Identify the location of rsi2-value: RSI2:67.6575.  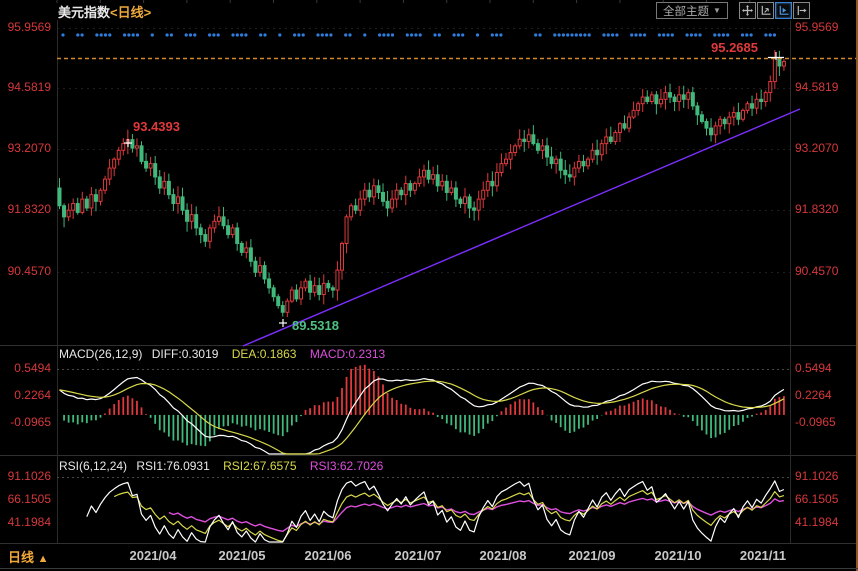
(260, 466).